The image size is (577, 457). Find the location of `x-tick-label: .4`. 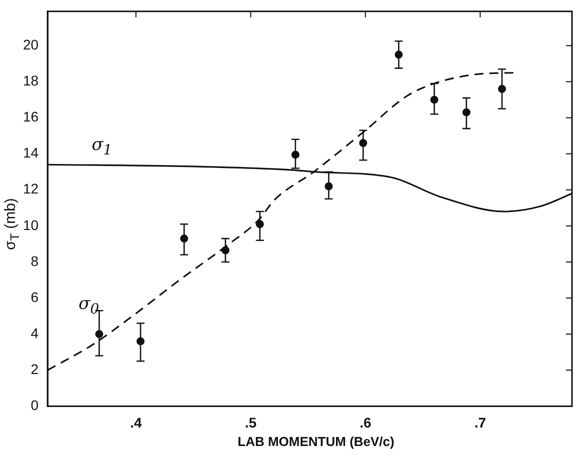

x-tick-label: .4 is located at coordinates (136, 422).